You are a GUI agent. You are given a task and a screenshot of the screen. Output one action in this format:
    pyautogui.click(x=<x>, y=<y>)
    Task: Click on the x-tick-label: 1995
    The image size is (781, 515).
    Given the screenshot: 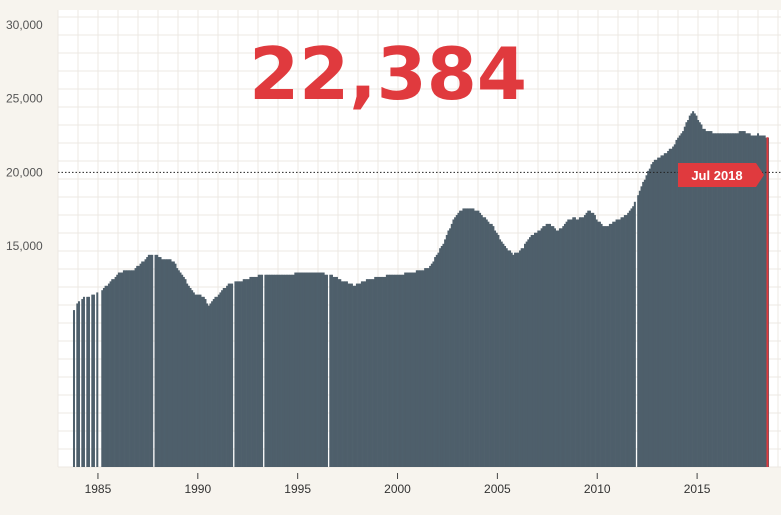 What is the action you would take?
    pyautogui.click(x=297, y=489)
    